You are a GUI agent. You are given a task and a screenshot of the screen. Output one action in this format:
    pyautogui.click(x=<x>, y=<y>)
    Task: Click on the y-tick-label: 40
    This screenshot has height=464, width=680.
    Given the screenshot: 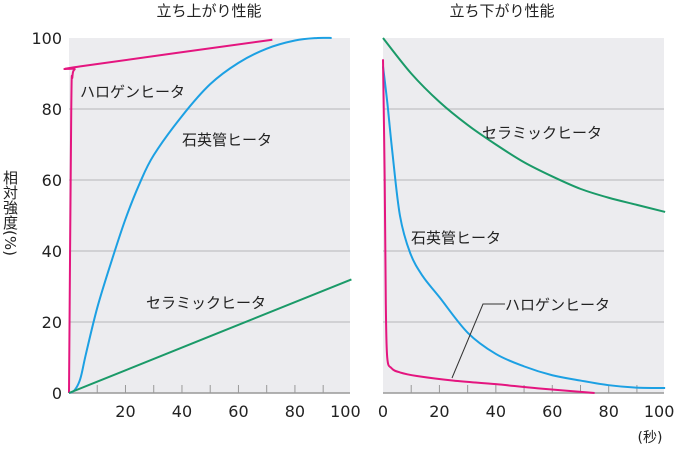 What is the action you would take?
    pyautogui.click(x=52, y=251)
    